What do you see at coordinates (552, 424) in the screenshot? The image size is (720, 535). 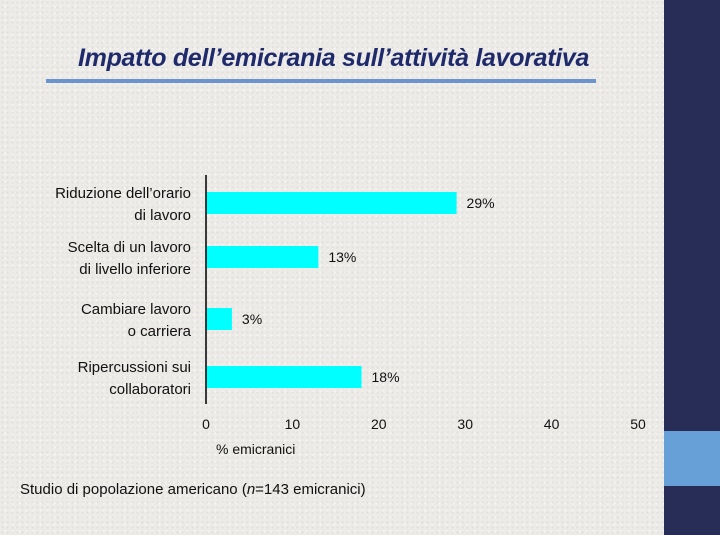 I see `x-tick-40: 40` at bounding box center [552, 424].